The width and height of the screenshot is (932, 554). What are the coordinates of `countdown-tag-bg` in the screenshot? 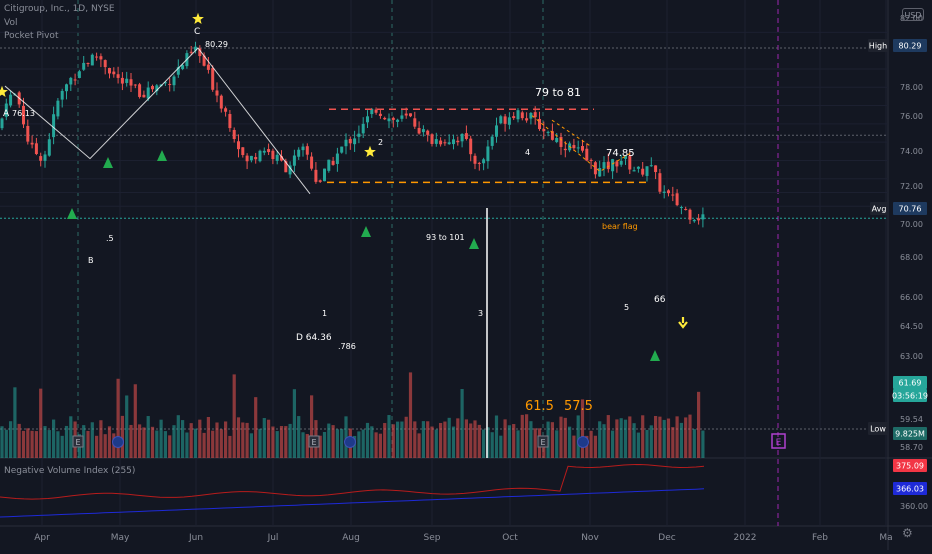 It's located at (910, 395).